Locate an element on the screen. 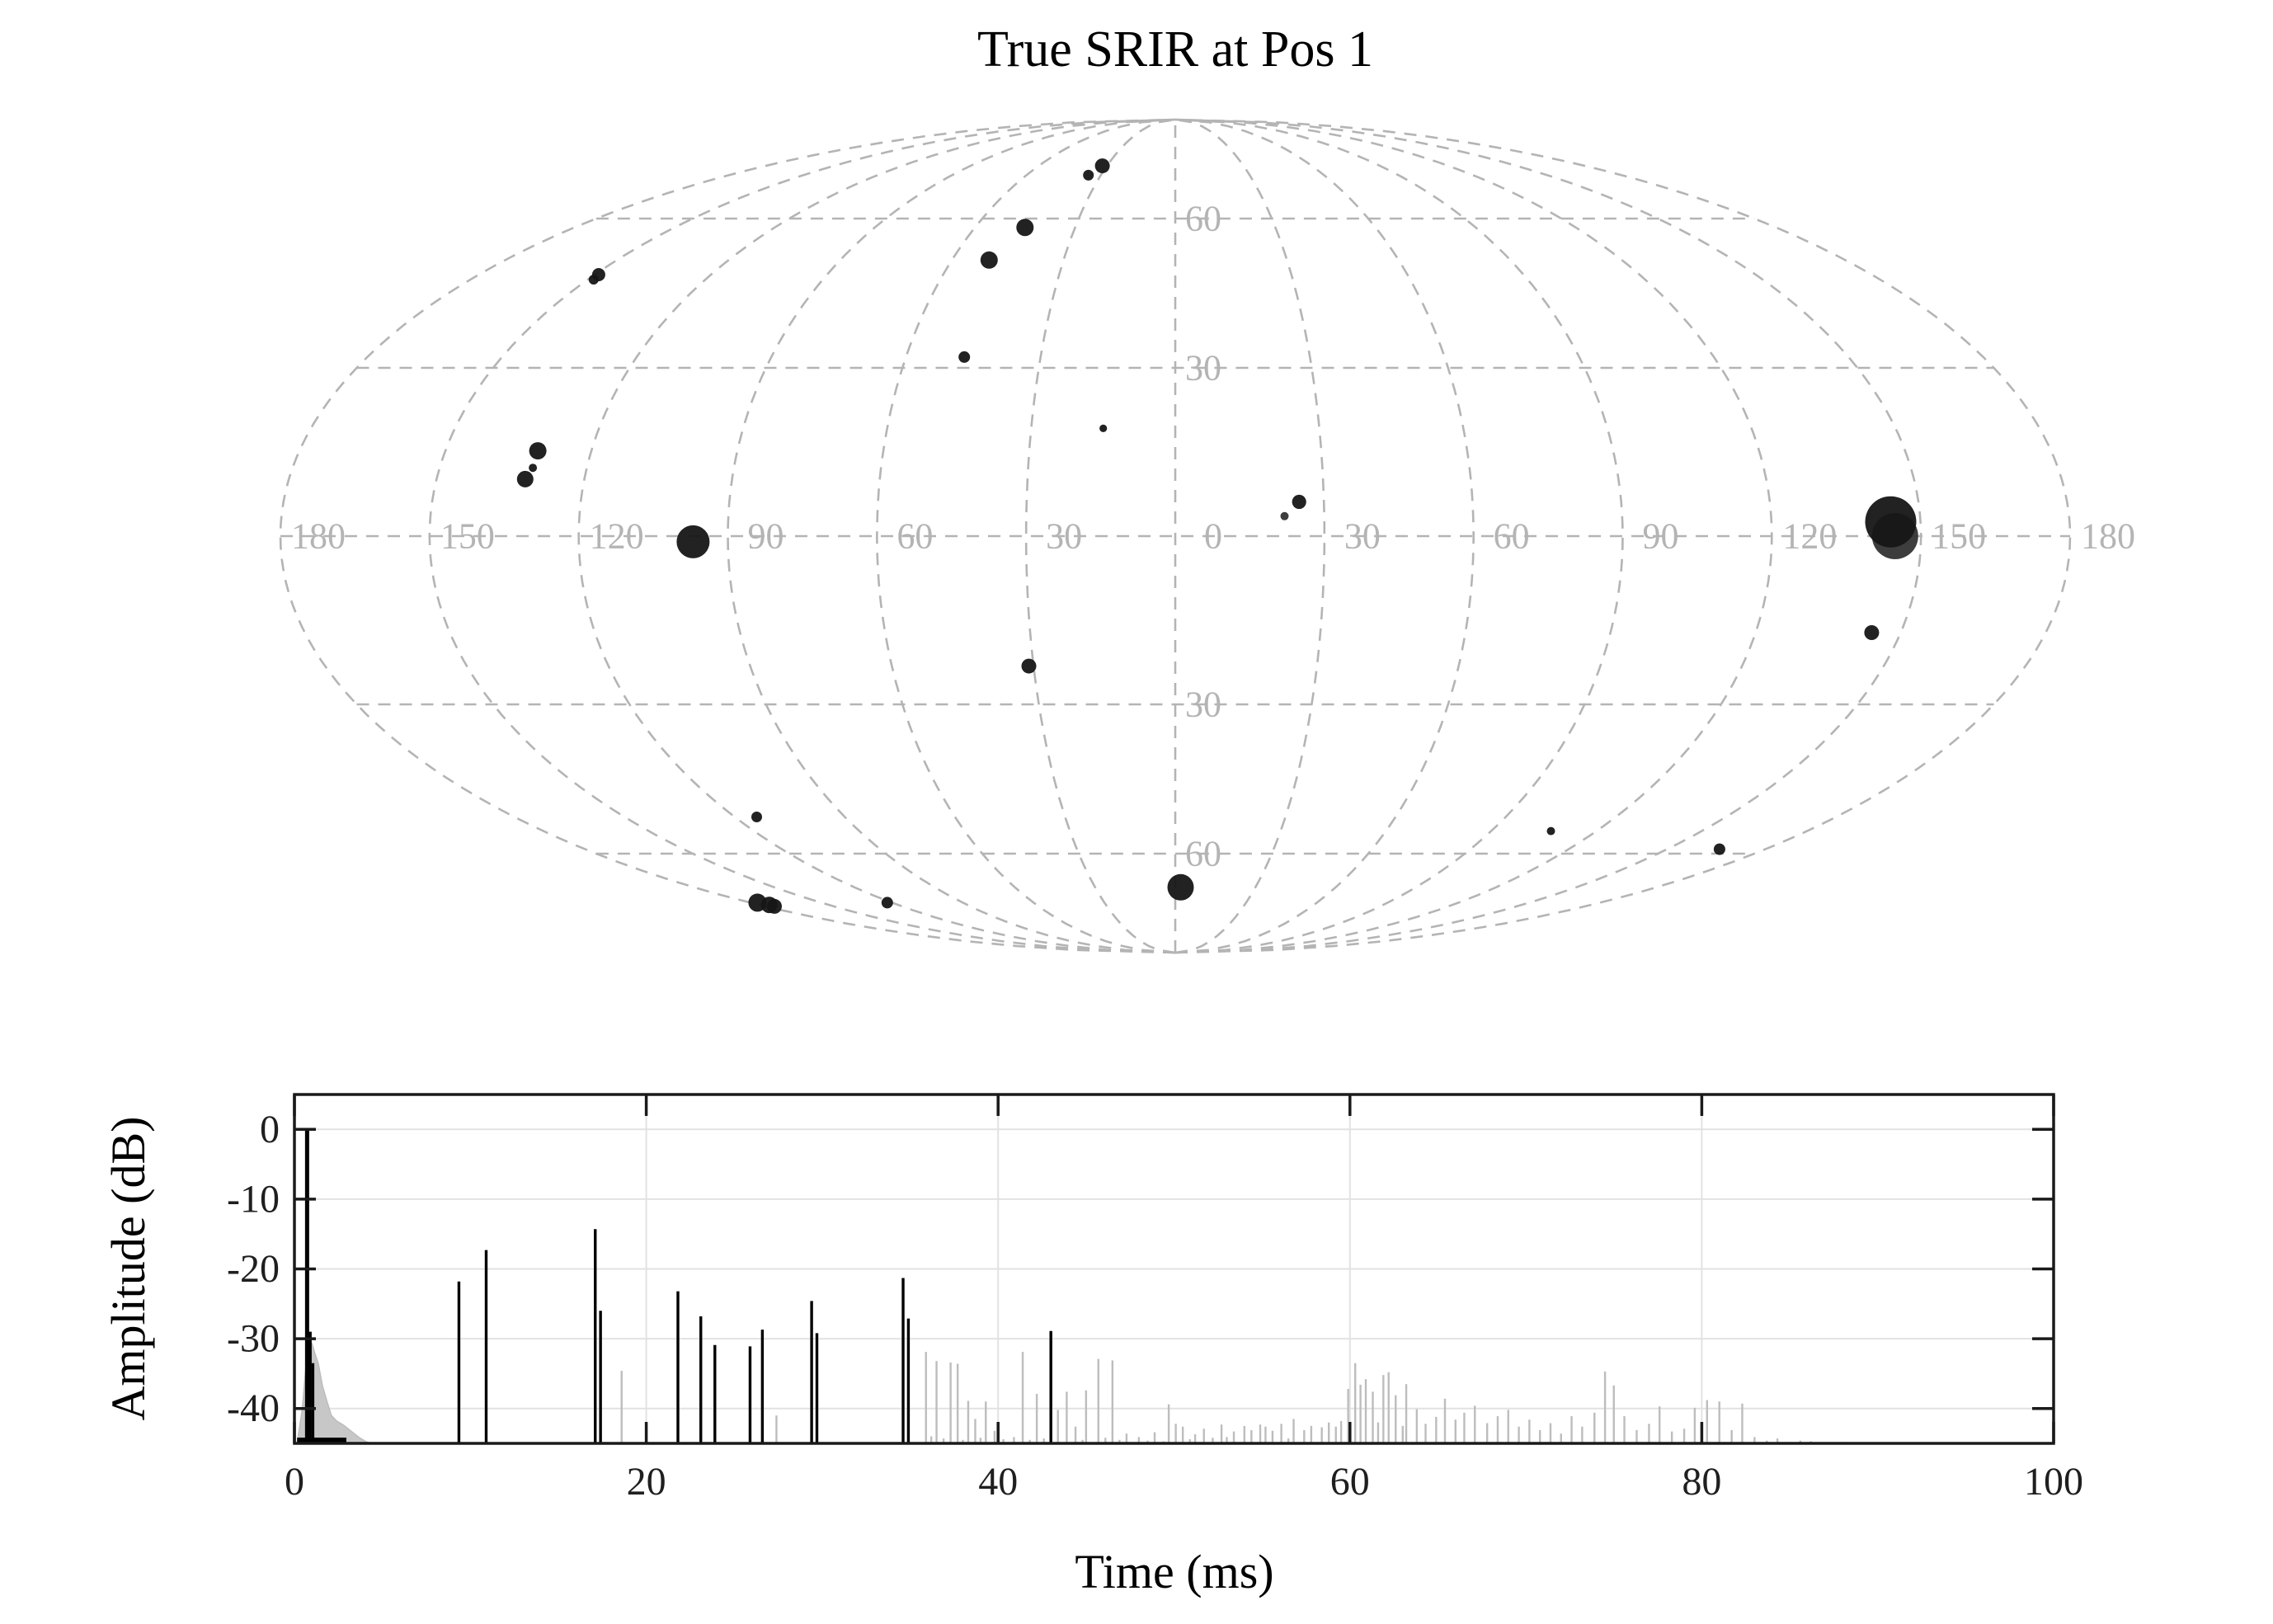  y-axis-label: Amplitude (dB) is located at coordinates (128, 1269).